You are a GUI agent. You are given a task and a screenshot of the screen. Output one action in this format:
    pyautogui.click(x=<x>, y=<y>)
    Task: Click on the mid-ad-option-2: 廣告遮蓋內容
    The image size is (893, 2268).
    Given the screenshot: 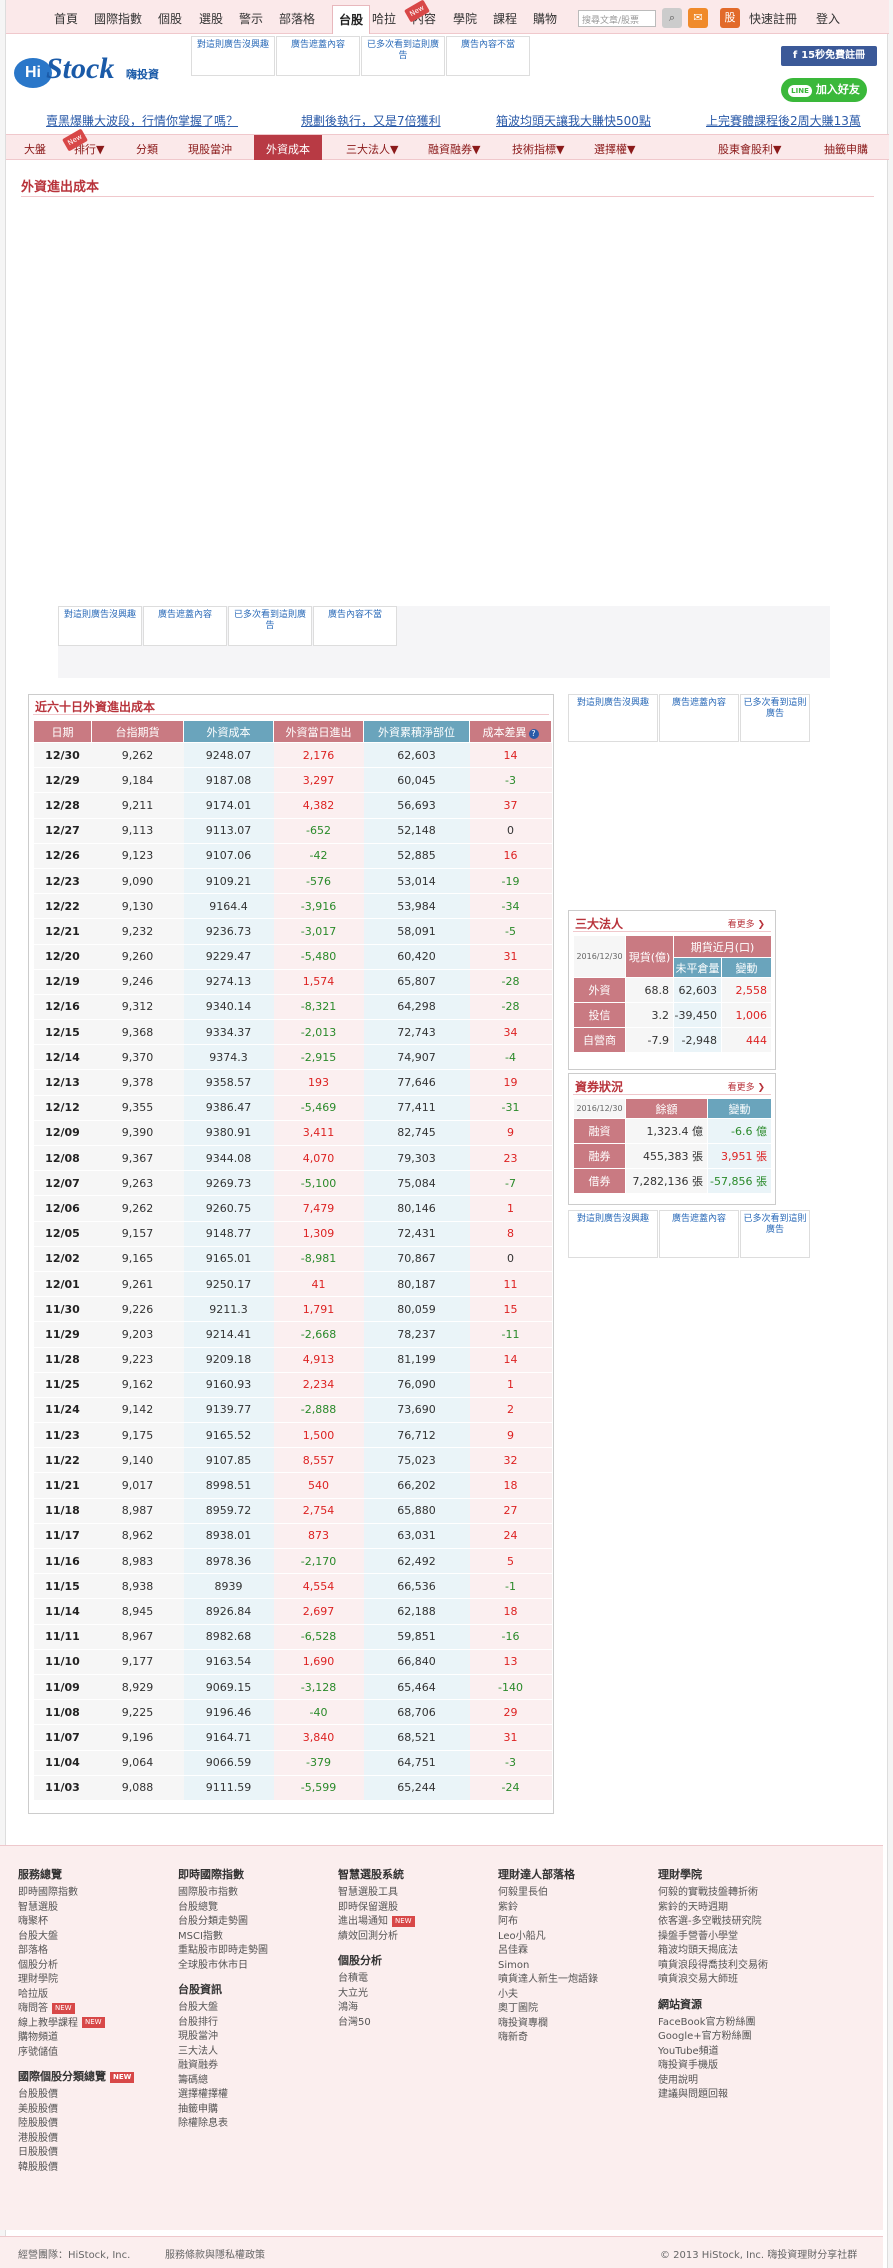 What is the action you would take?
    pyautogui.click(x=185, y=626)
    